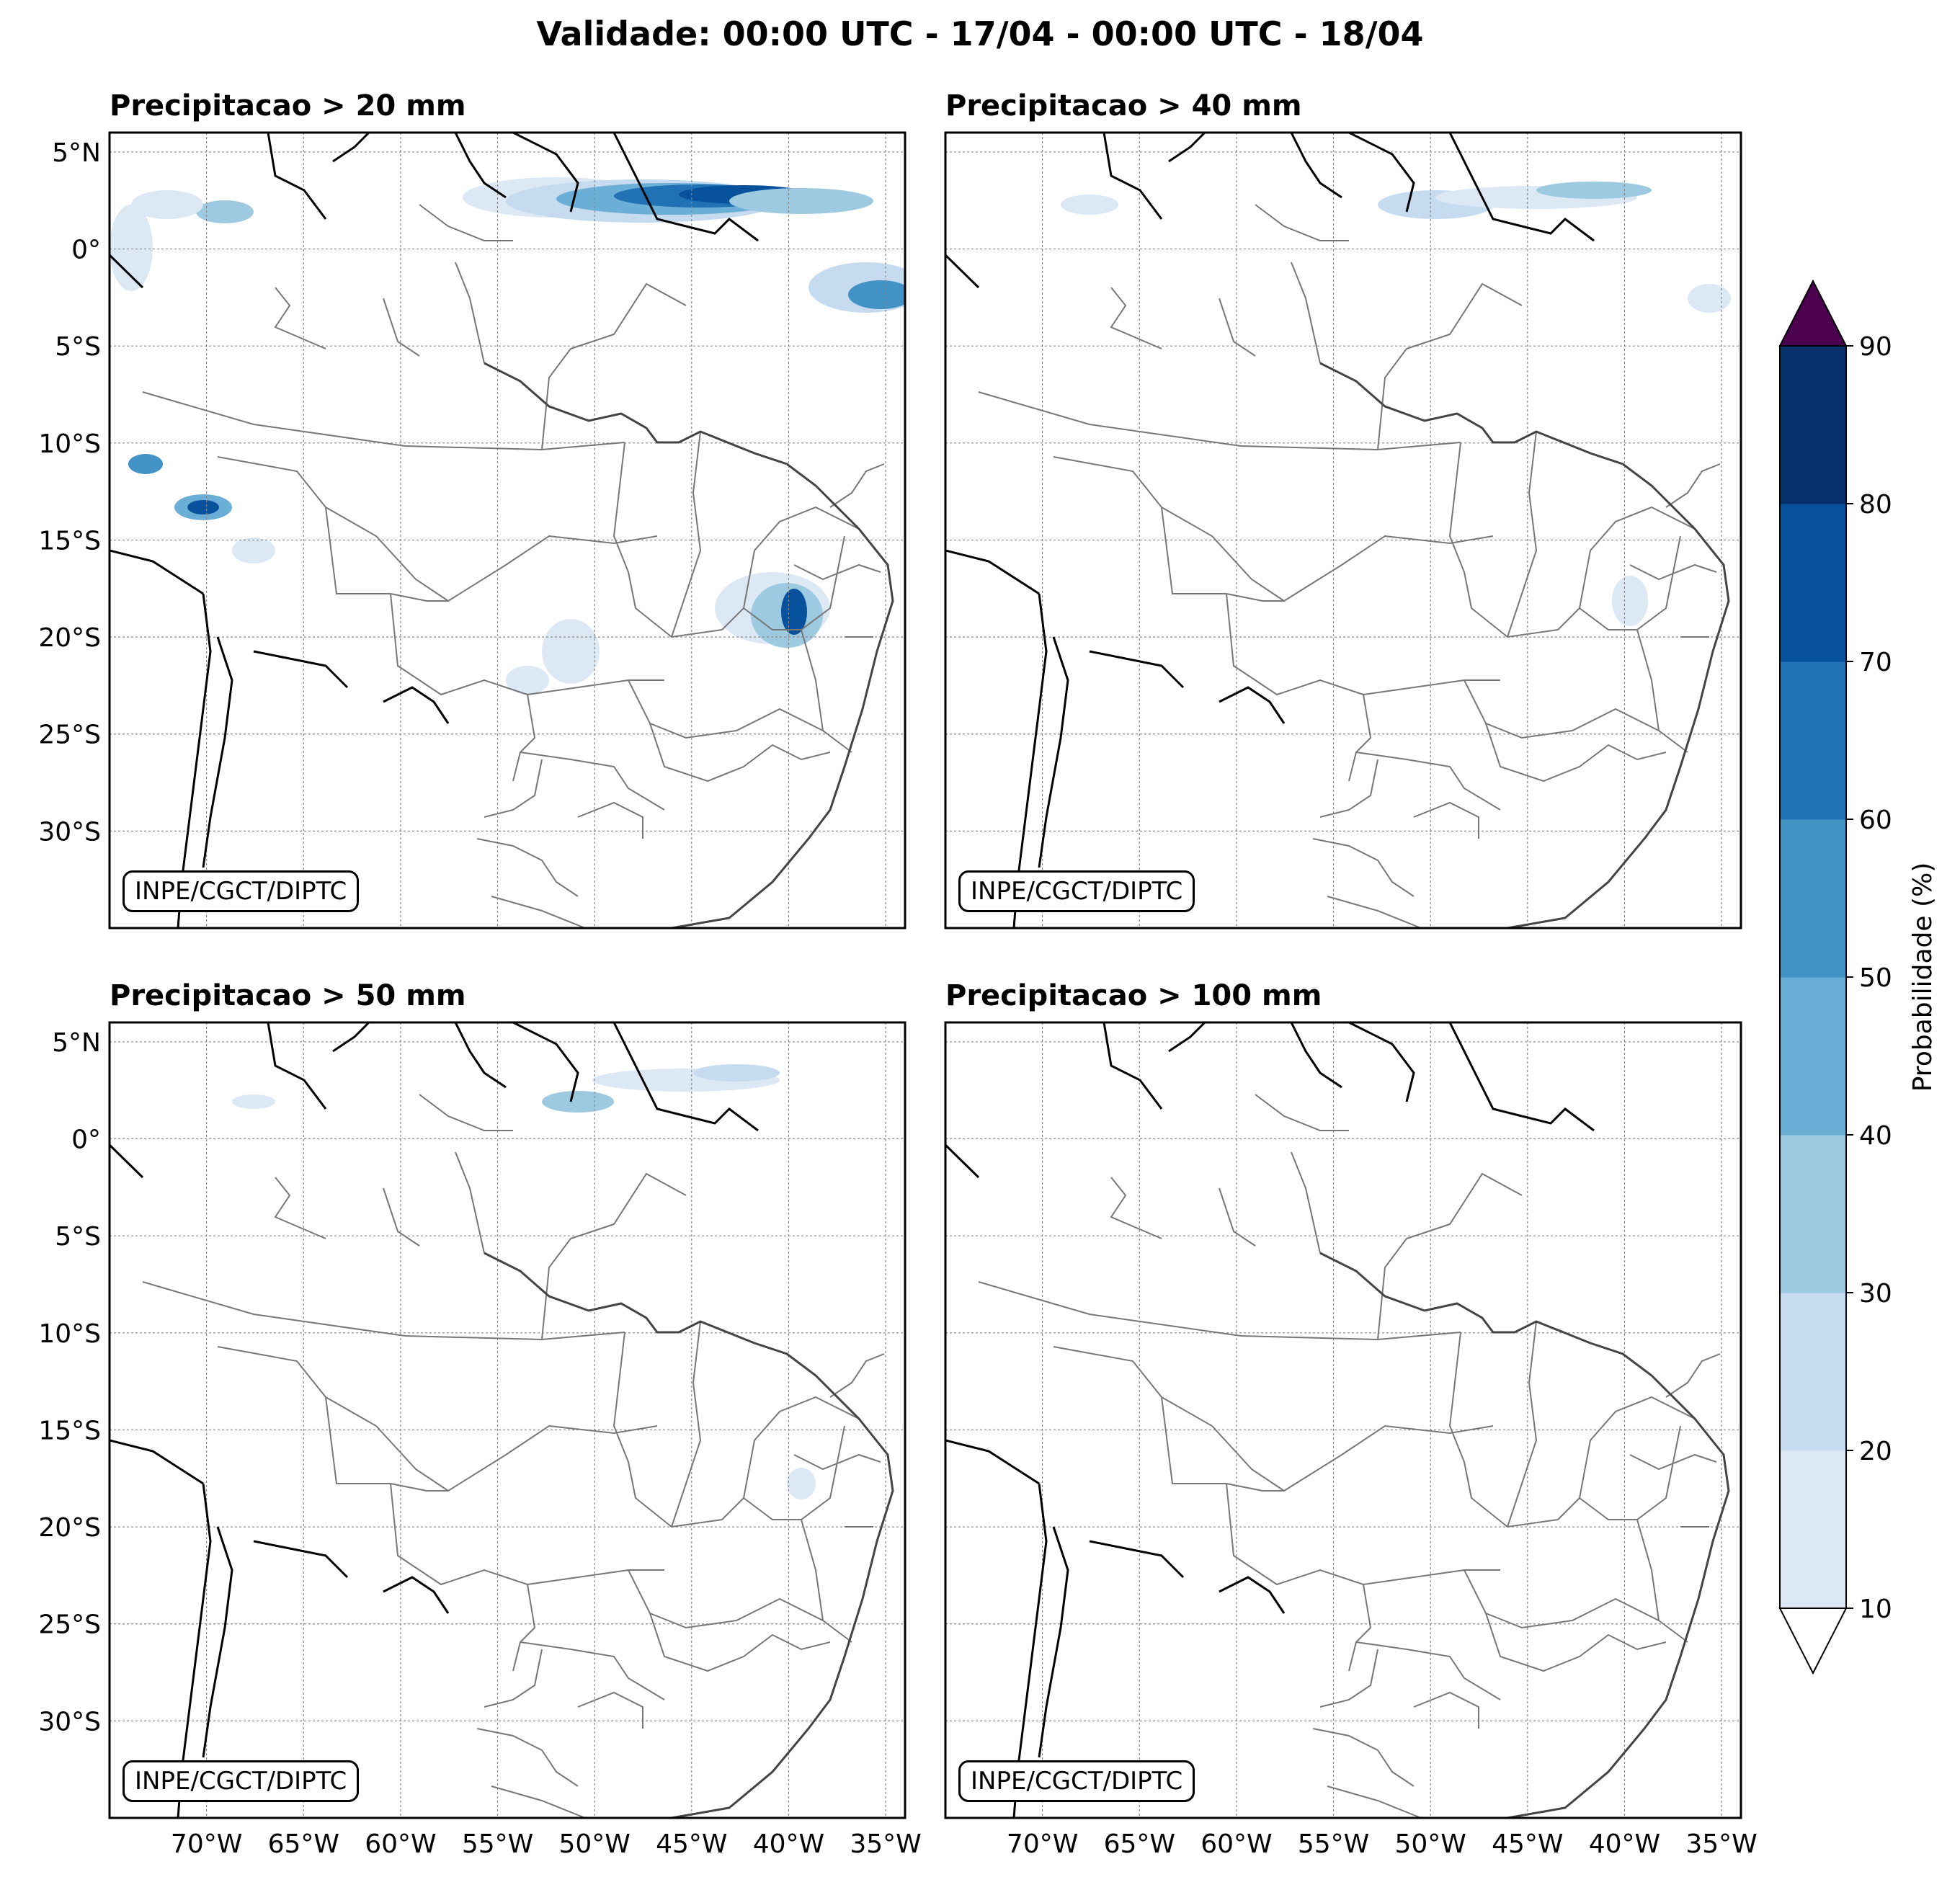  I want to click on colorbar-tick-label: 90, so click(1875, 347).